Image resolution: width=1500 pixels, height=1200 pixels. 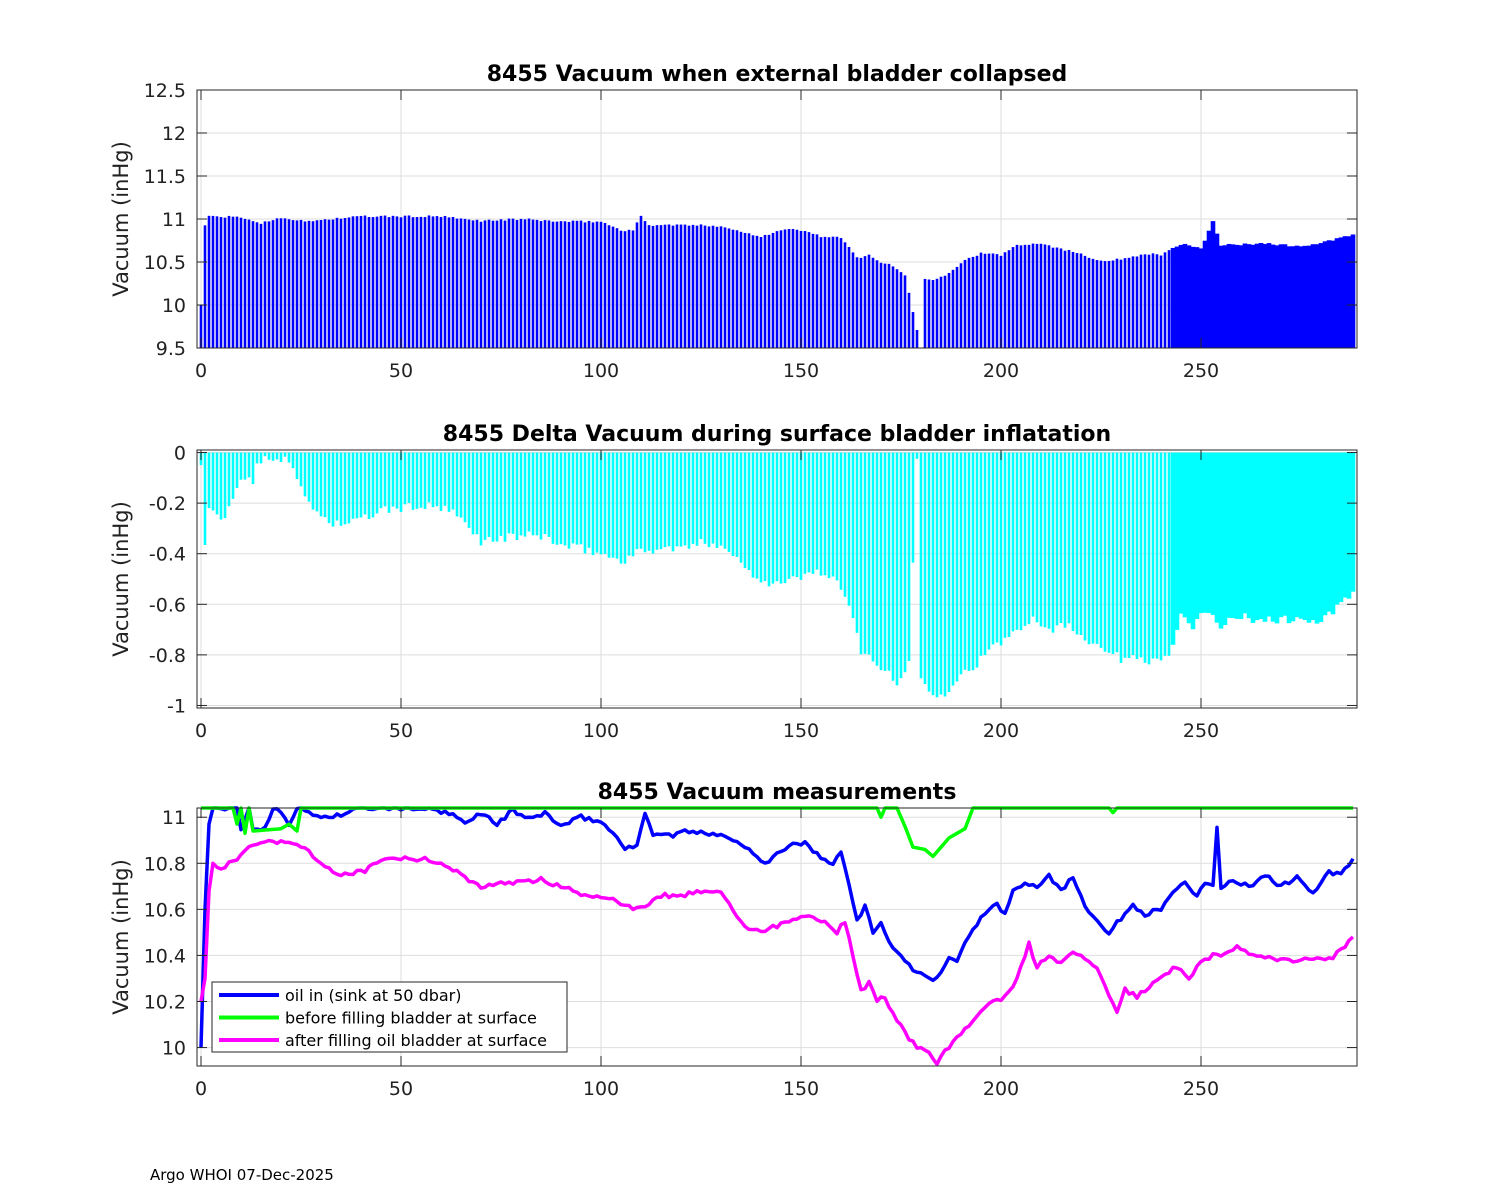 What do you see at coordinates (174, 306) in the screenshot?
I see `y-tick-label: 10` at bounding box center [174, 306].